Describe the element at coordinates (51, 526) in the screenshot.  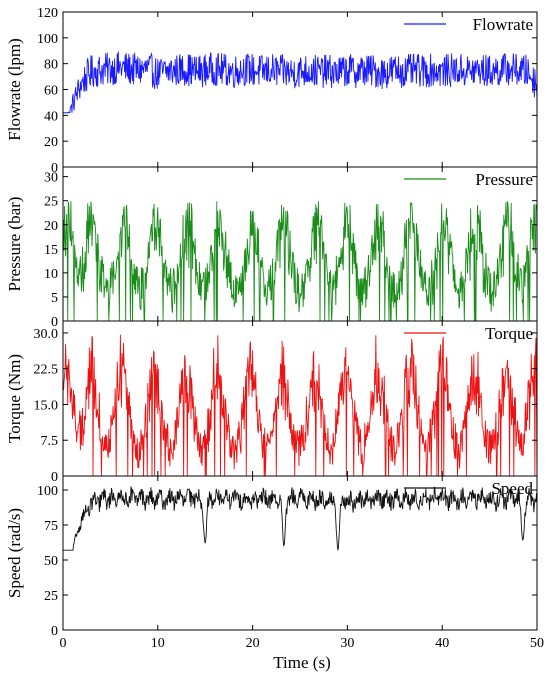
I see `y-tick-label-speed: 75` at that location.